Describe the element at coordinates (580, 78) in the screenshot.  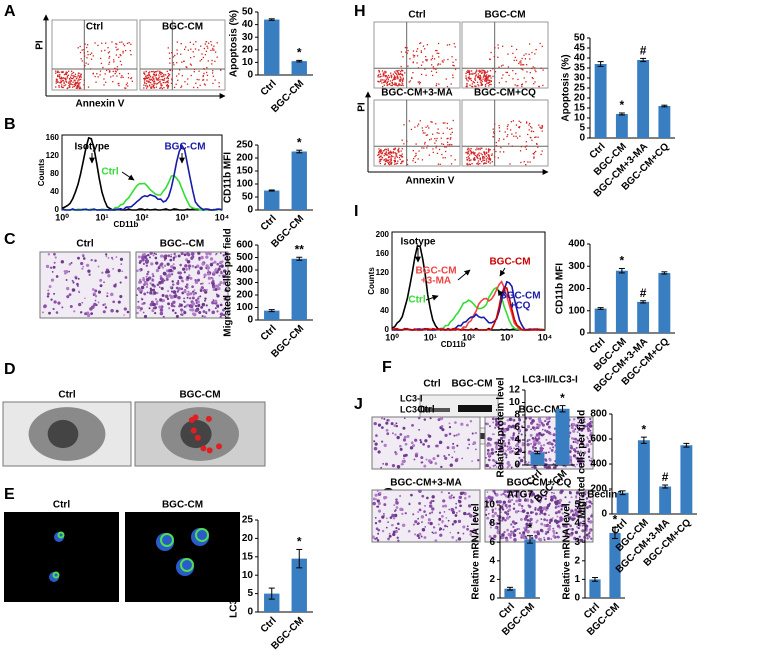
I see `y-tick-label: 30` at that location.